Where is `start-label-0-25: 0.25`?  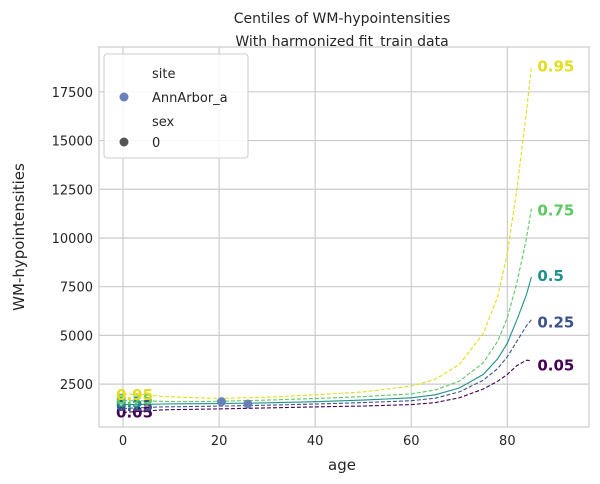 start-label-0-25: 0.25 is located at coordinates (134, 406).